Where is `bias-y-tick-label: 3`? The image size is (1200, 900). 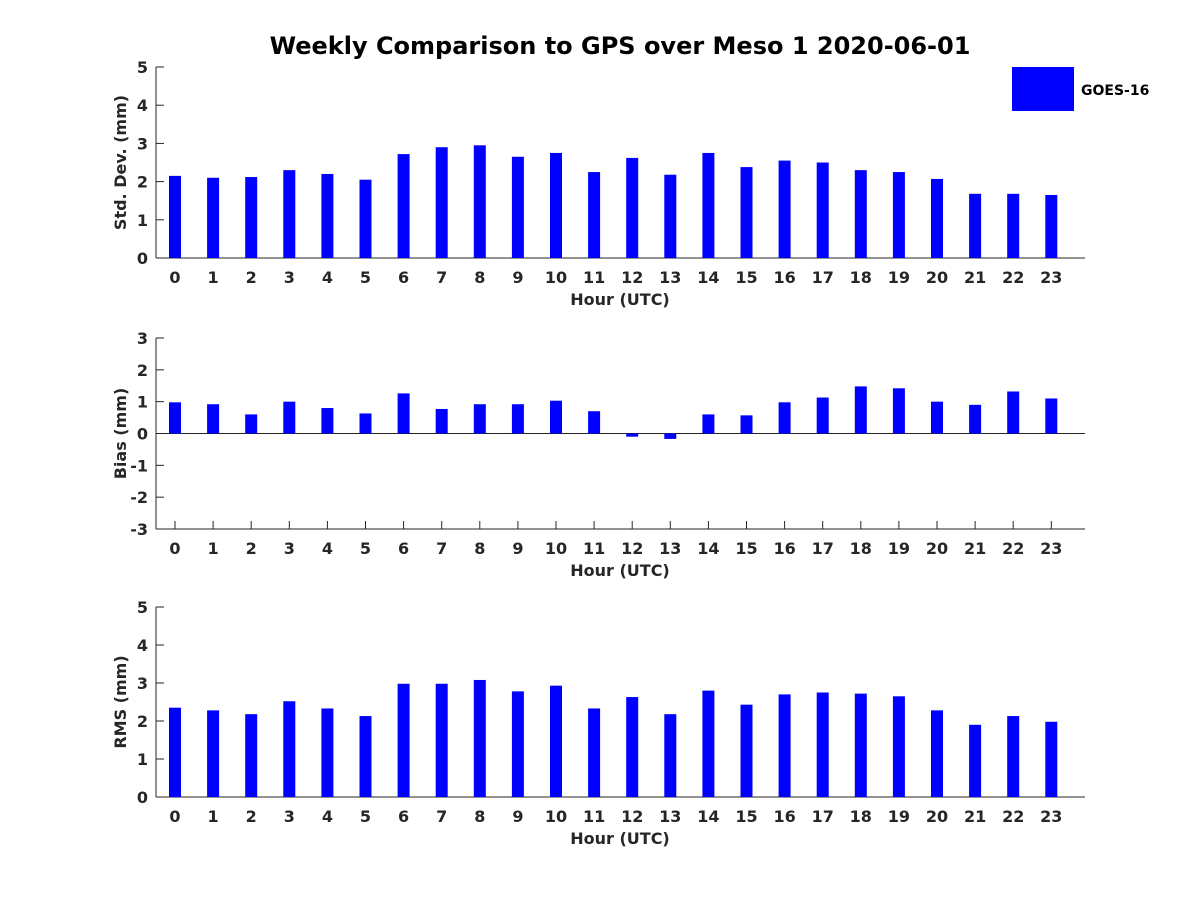 bias-y-tick-label: 3 is located at coordinates (142, 338).